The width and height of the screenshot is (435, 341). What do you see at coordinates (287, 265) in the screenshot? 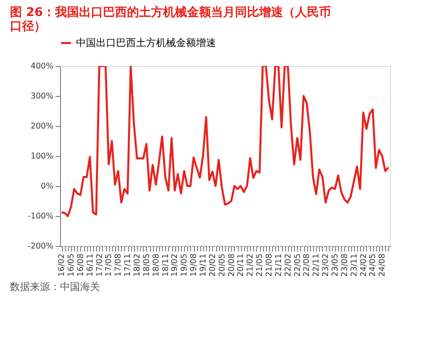
I see `x-tick-label: 22/02` at bounding box center [287, 265].